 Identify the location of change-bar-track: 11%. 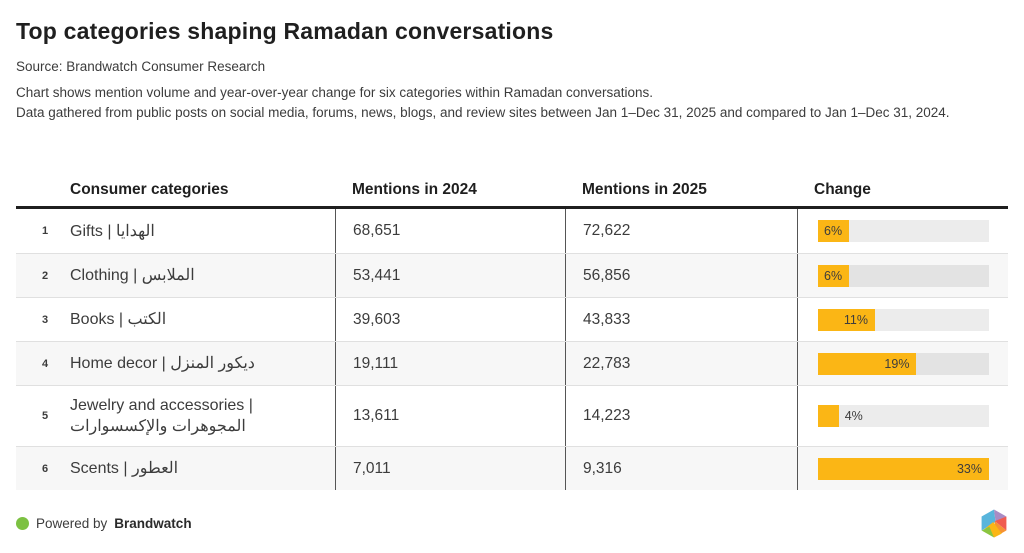
(903, 319).